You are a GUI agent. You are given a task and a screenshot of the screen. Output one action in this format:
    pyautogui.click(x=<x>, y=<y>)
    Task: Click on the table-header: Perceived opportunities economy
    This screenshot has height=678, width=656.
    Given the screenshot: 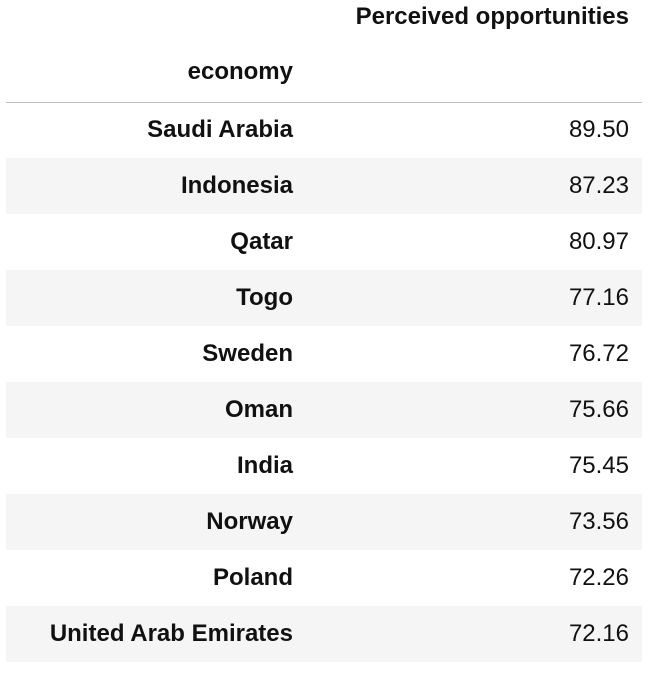 What is the action you would take?
    pyautogui.click(x=324, y=51)
    